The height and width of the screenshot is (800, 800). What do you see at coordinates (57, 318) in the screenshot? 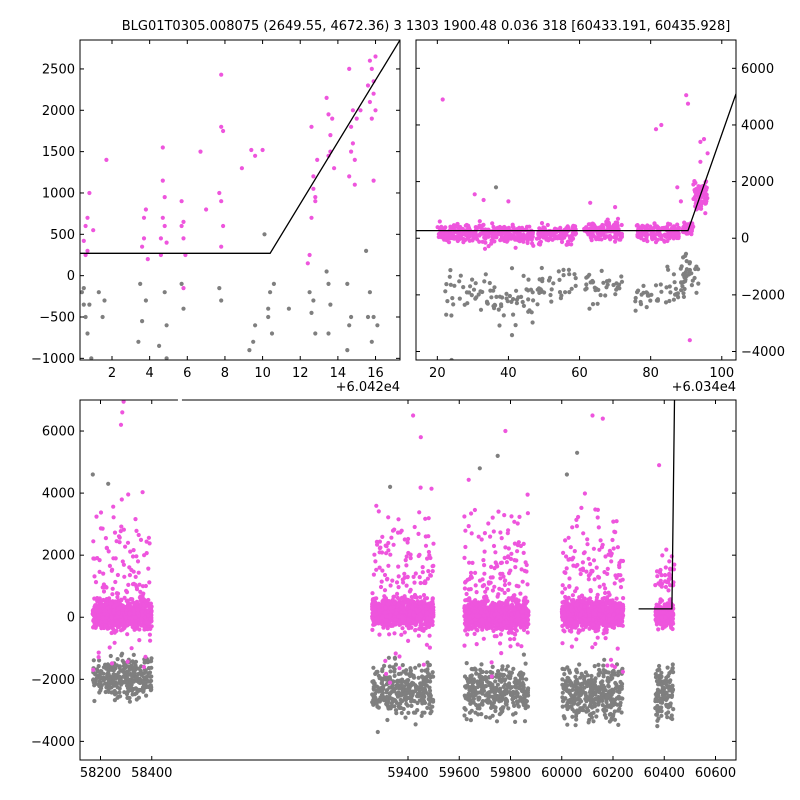
I see `y-tick-label: −500` at bounding box center [57, 318].